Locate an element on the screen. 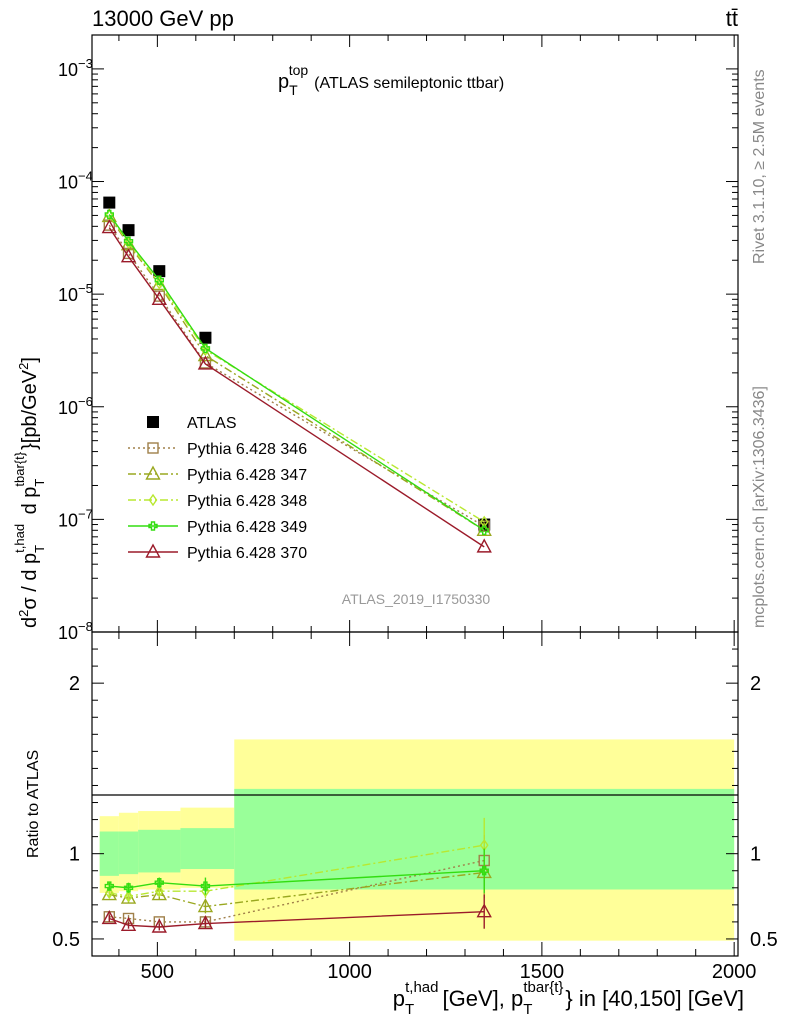 The image size is (786, 1024). legend-item: Pythia 6.428 370 is located at coordinates (217, 552).